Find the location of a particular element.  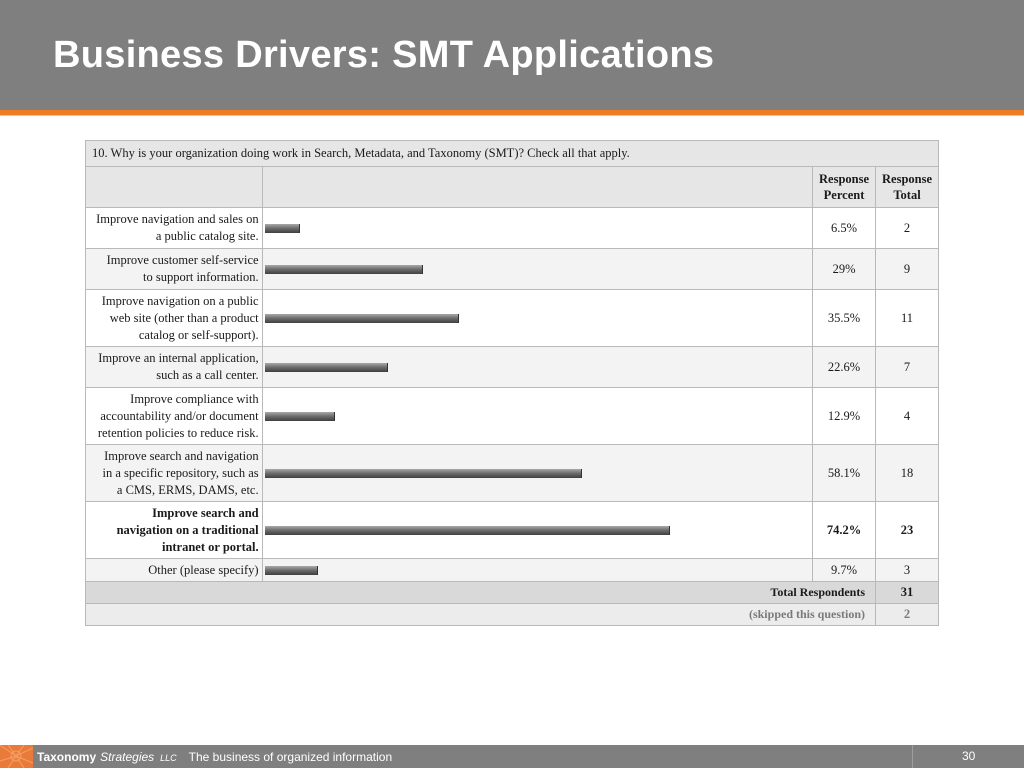

answer-label-line: navigation on a traditional is located at coordinates (187, 529).